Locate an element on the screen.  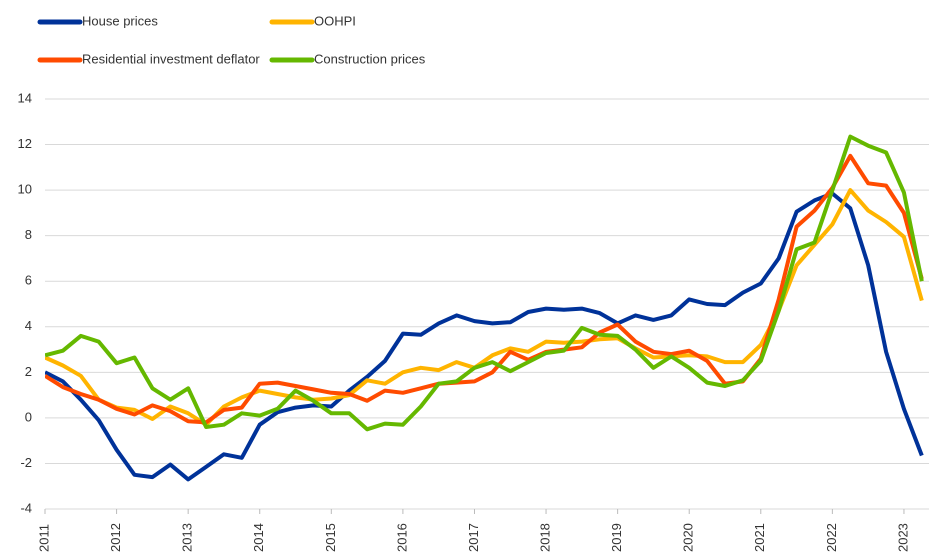
legend-label: Construction prices is located at coordinates (370, 58).